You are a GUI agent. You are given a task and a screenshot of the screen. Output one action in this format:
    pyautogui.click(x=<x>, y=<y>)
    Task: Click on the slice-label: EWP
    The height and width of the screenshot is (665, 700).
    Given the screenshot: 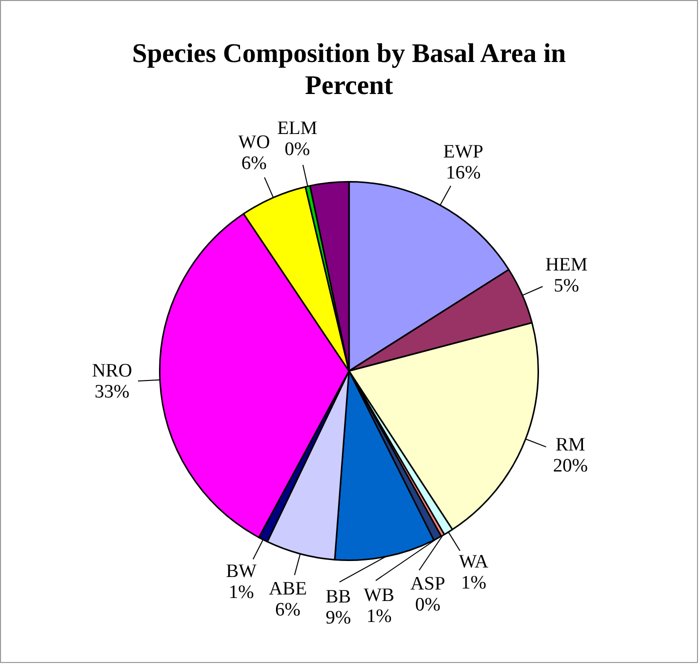 What is the action you would take?
    pyautogui.click(x=463, y=152)
    